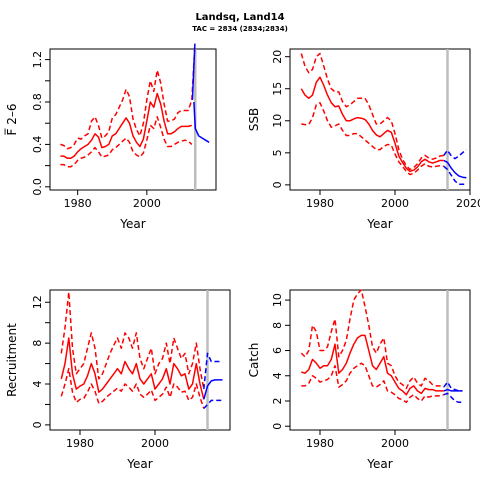  Describe the element at coordinates (277, 400) in the screenshot. I see `y-tick-label: 2` at that location.